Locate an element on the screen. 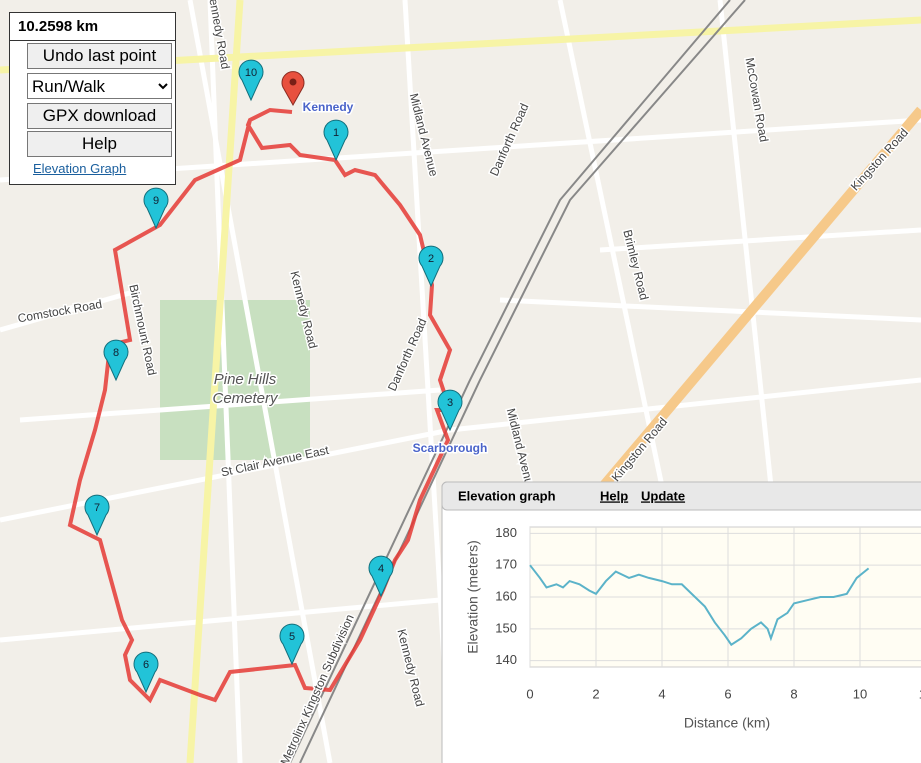 This screenshot has width=921, height=763. y-tick-label: 170 is located at coordinates (506, 564).